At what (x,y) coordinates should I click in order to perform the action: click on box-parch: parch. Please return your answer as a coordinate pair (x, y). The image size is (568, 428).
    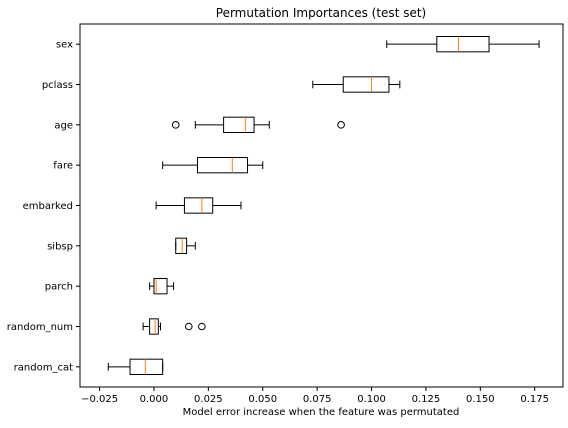
    Looking at the image, I should click on (110, 286).